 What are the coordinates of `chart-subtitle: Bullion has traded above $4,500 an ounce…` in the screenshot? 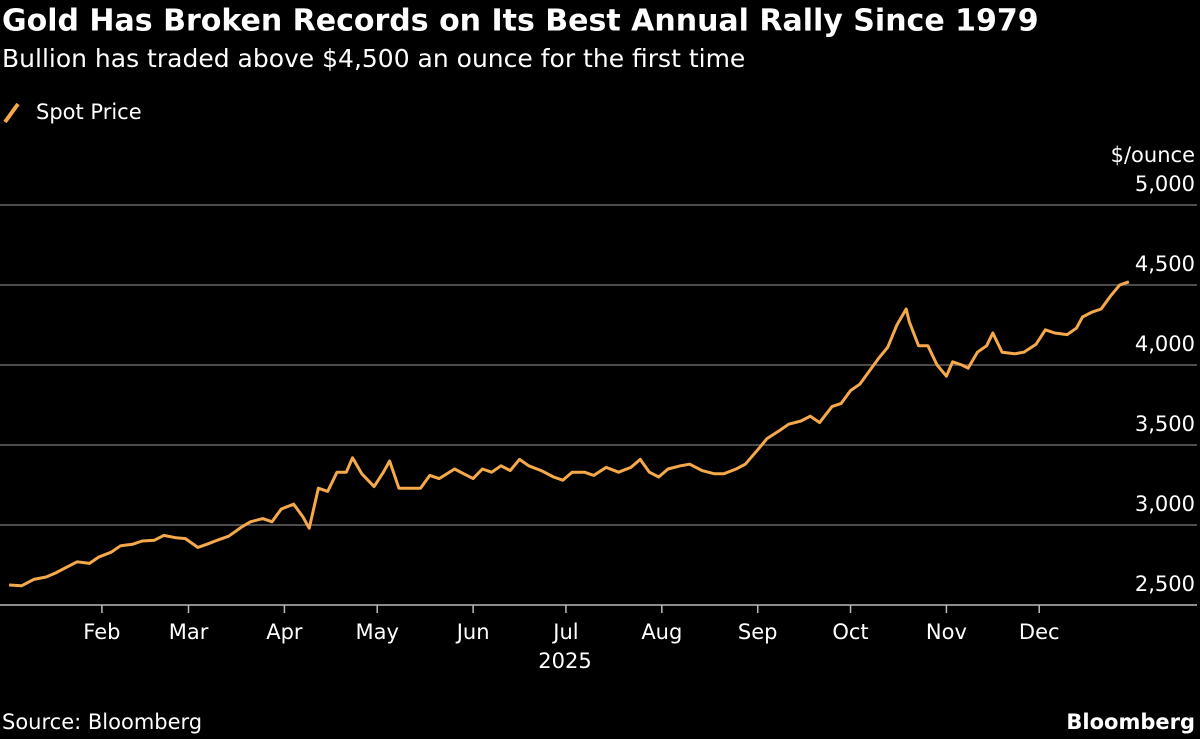 It's located at (373, 58).